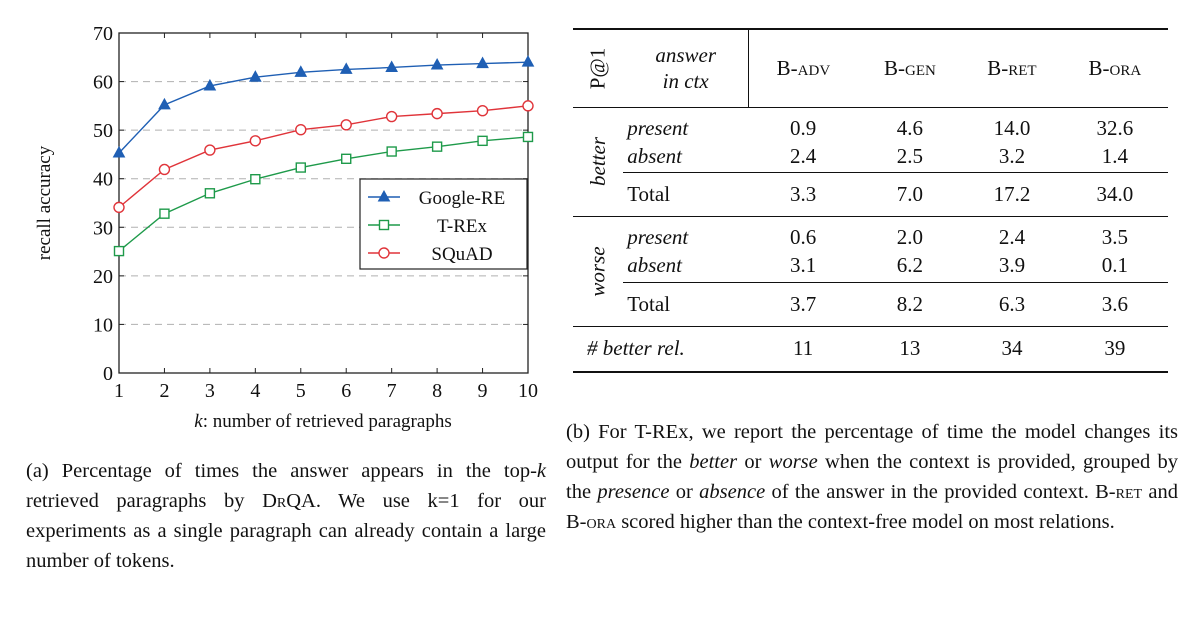  What do you see at coordinates (44, 202) in the screenshot?
I see `y-axis-label: recall accuracy` at bounding box center [44, 202].